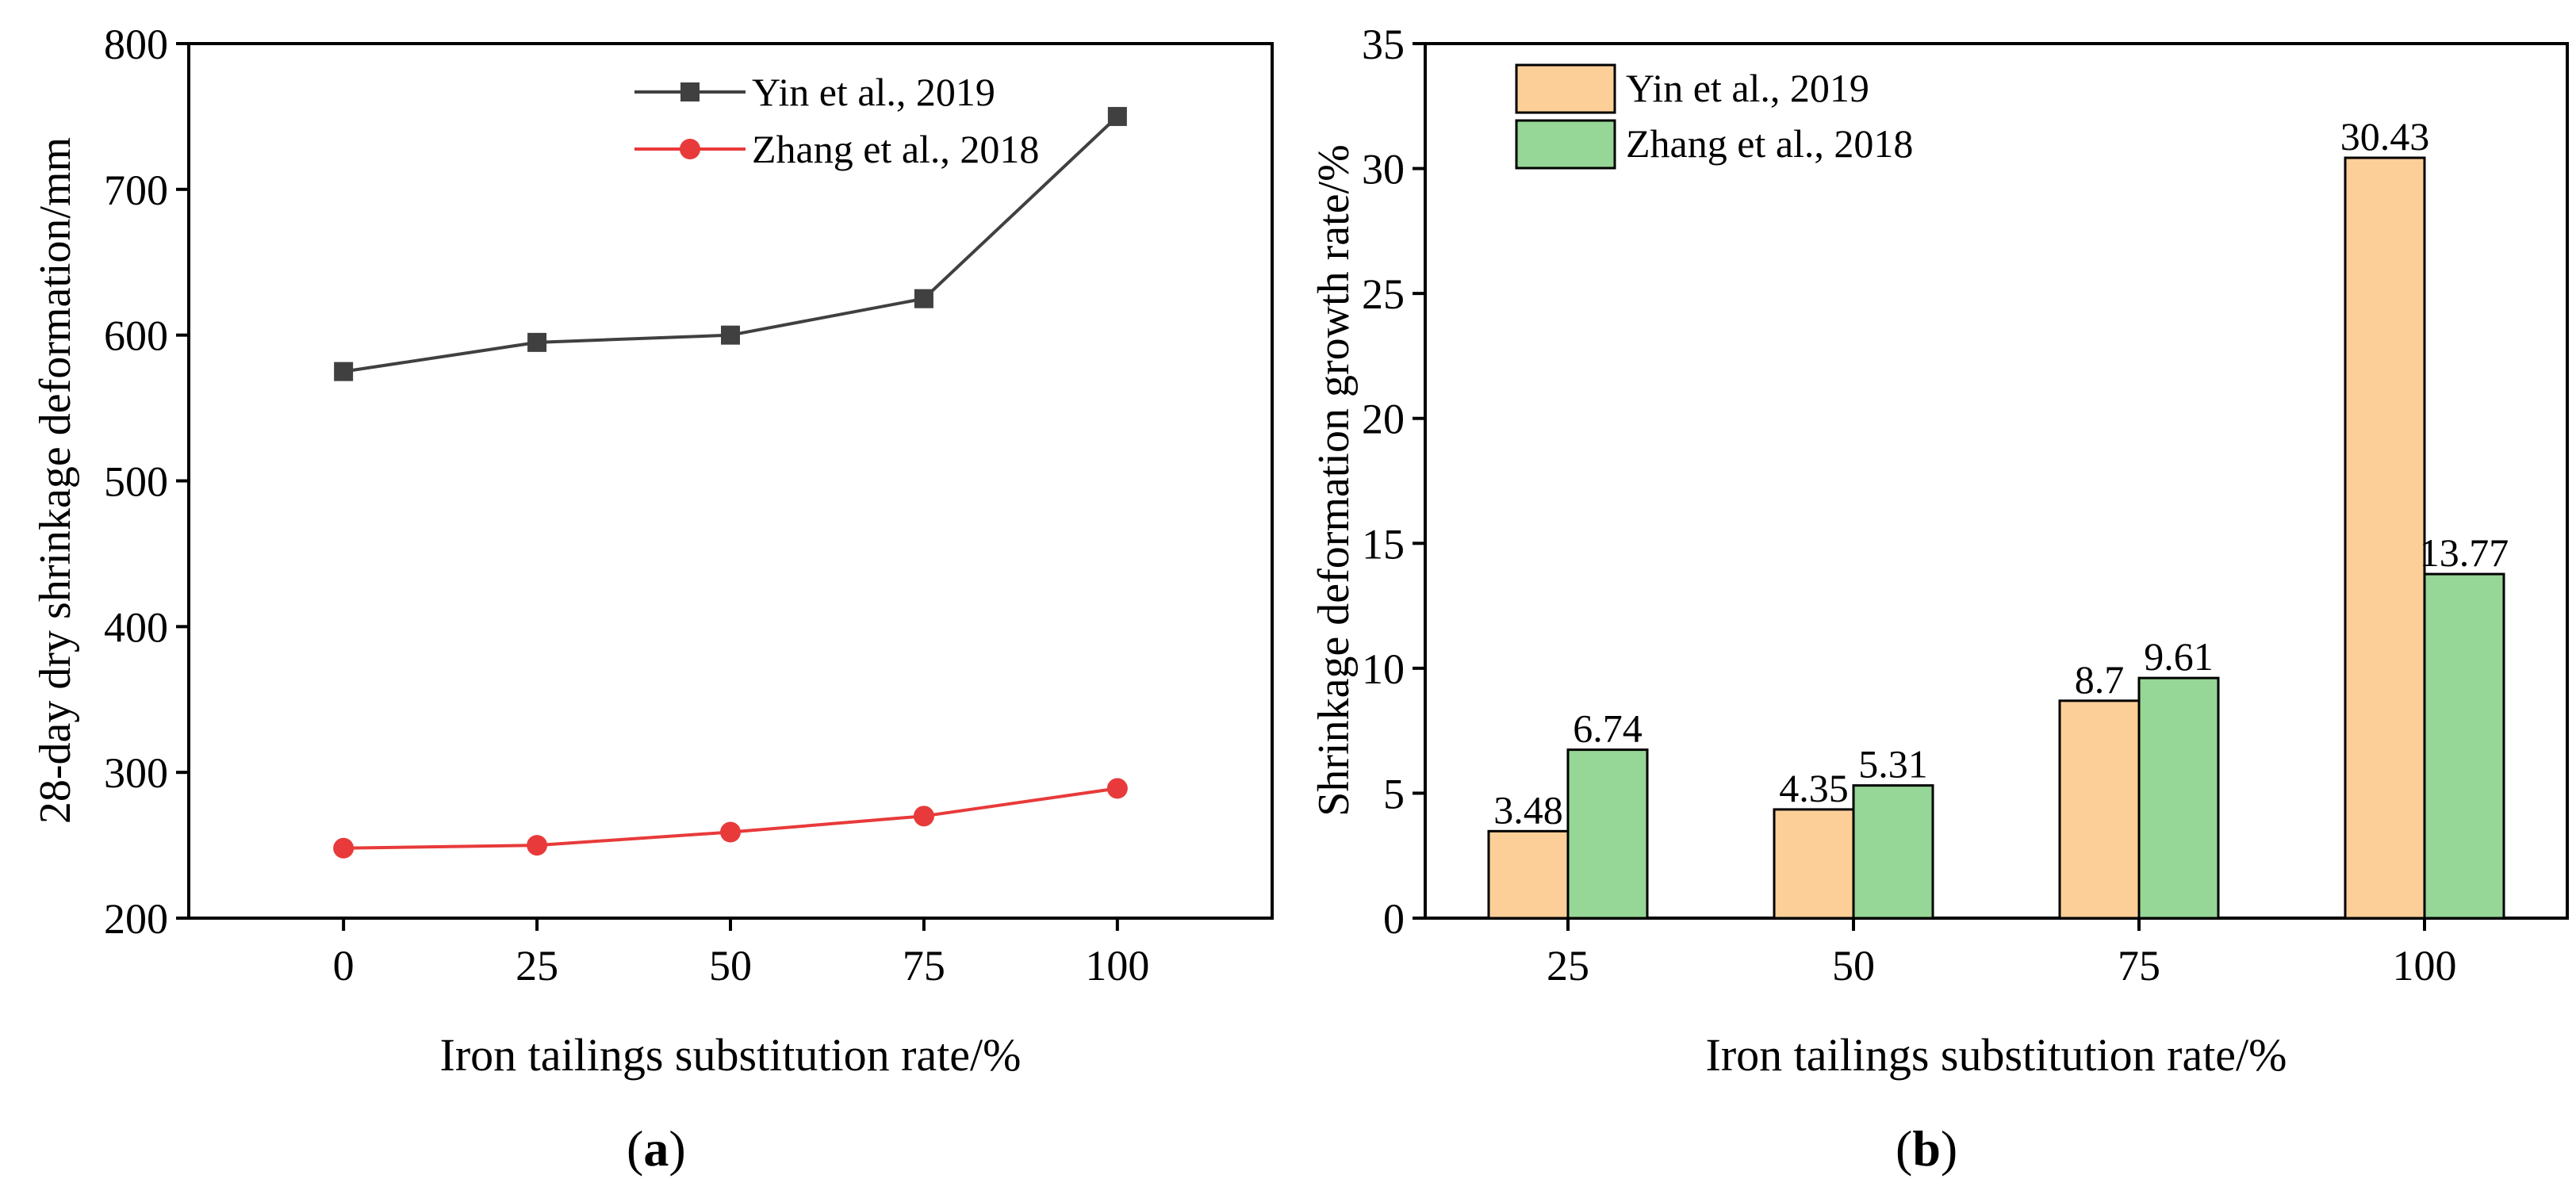 This screenshot has height=1198, width=2576. Describe the element at coordinates (873, 92) in the screenshot. I see `legend-label-a: Yin et al., 2019` at that location.